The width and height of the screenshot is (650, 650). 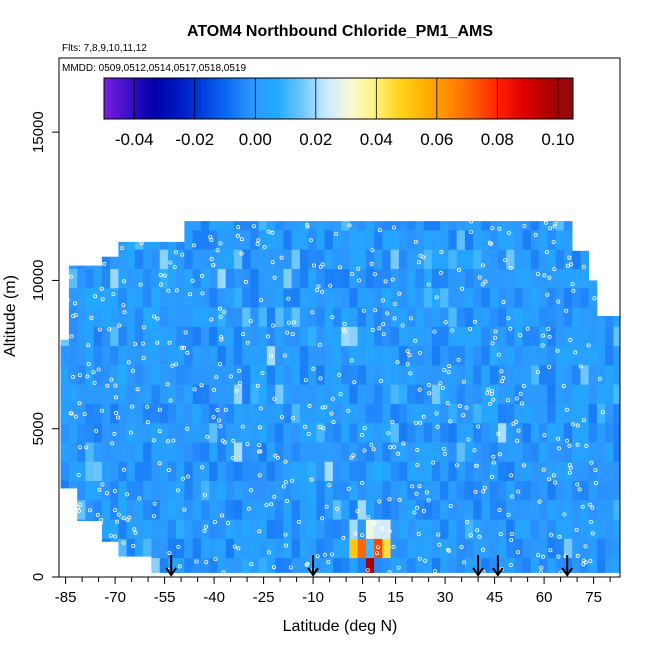 What do you see at coordinates (66, 597) in the screenshot?
I see `x-tick-label-0: -85` at bounding box center [66, 597].